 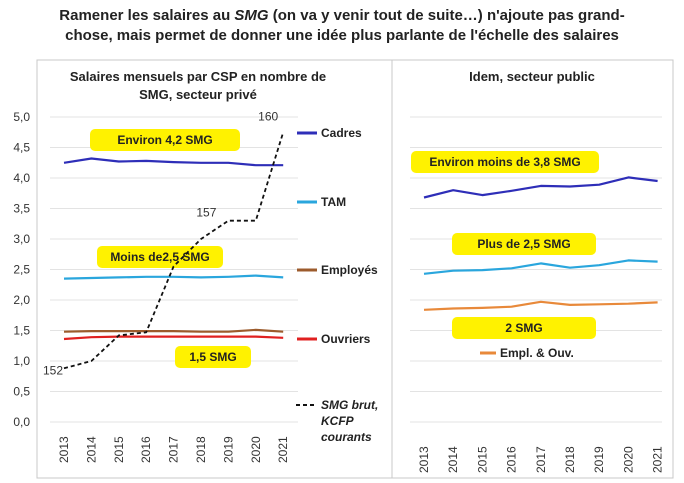 I want to click on left-ytick-label: 0,5, so click(x=21, y=392).